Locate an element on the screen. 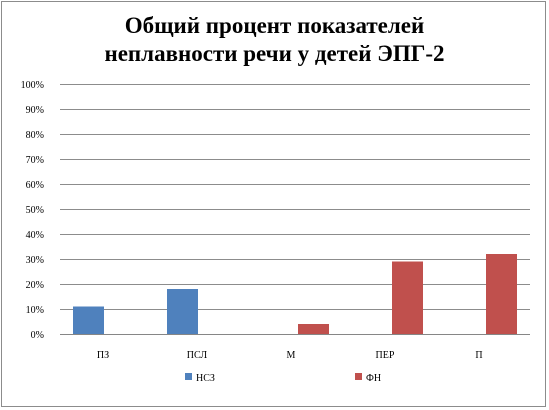 The width and height of the screenshot is (549, 410). x-category-label: ПСЛ is located at coordinates (197, 355).